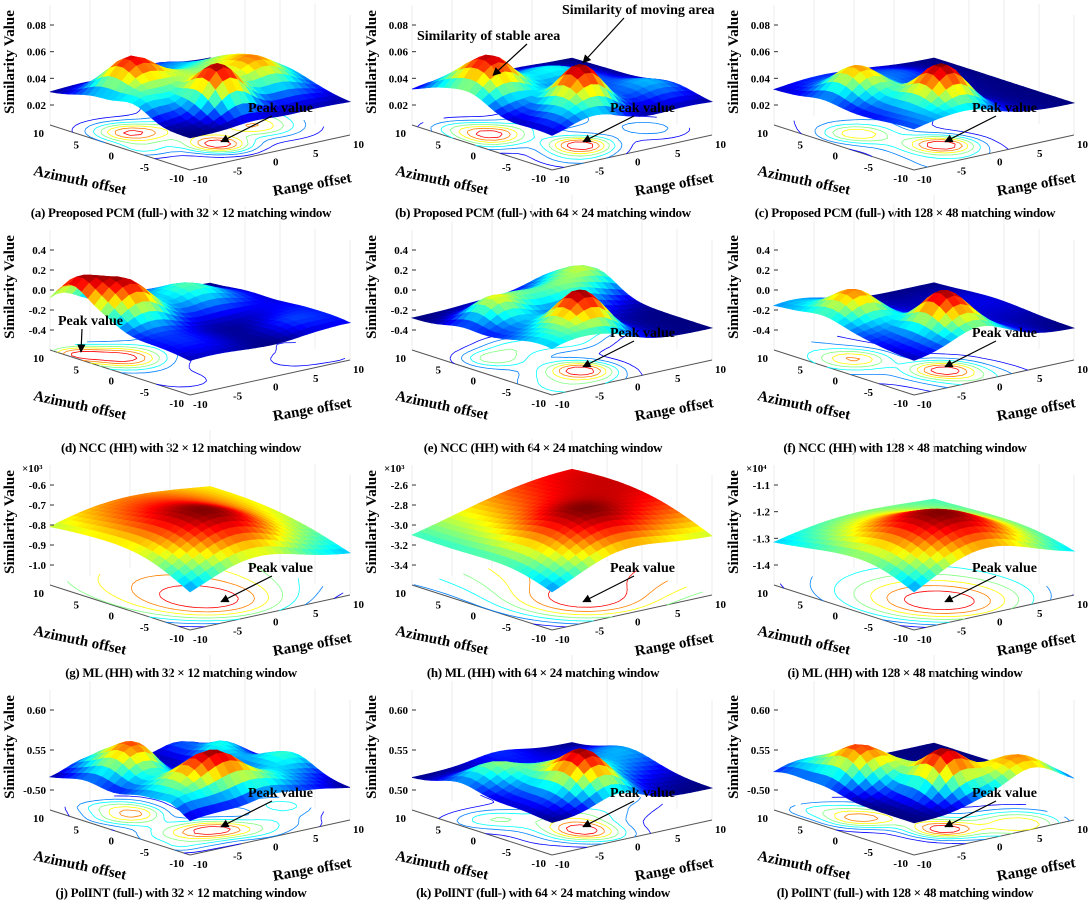 This screenshot has height=905, width=1088. Describe the element at coordinates (359, 370) in the screenshot. I see `range-tick-label: 10` at that location.